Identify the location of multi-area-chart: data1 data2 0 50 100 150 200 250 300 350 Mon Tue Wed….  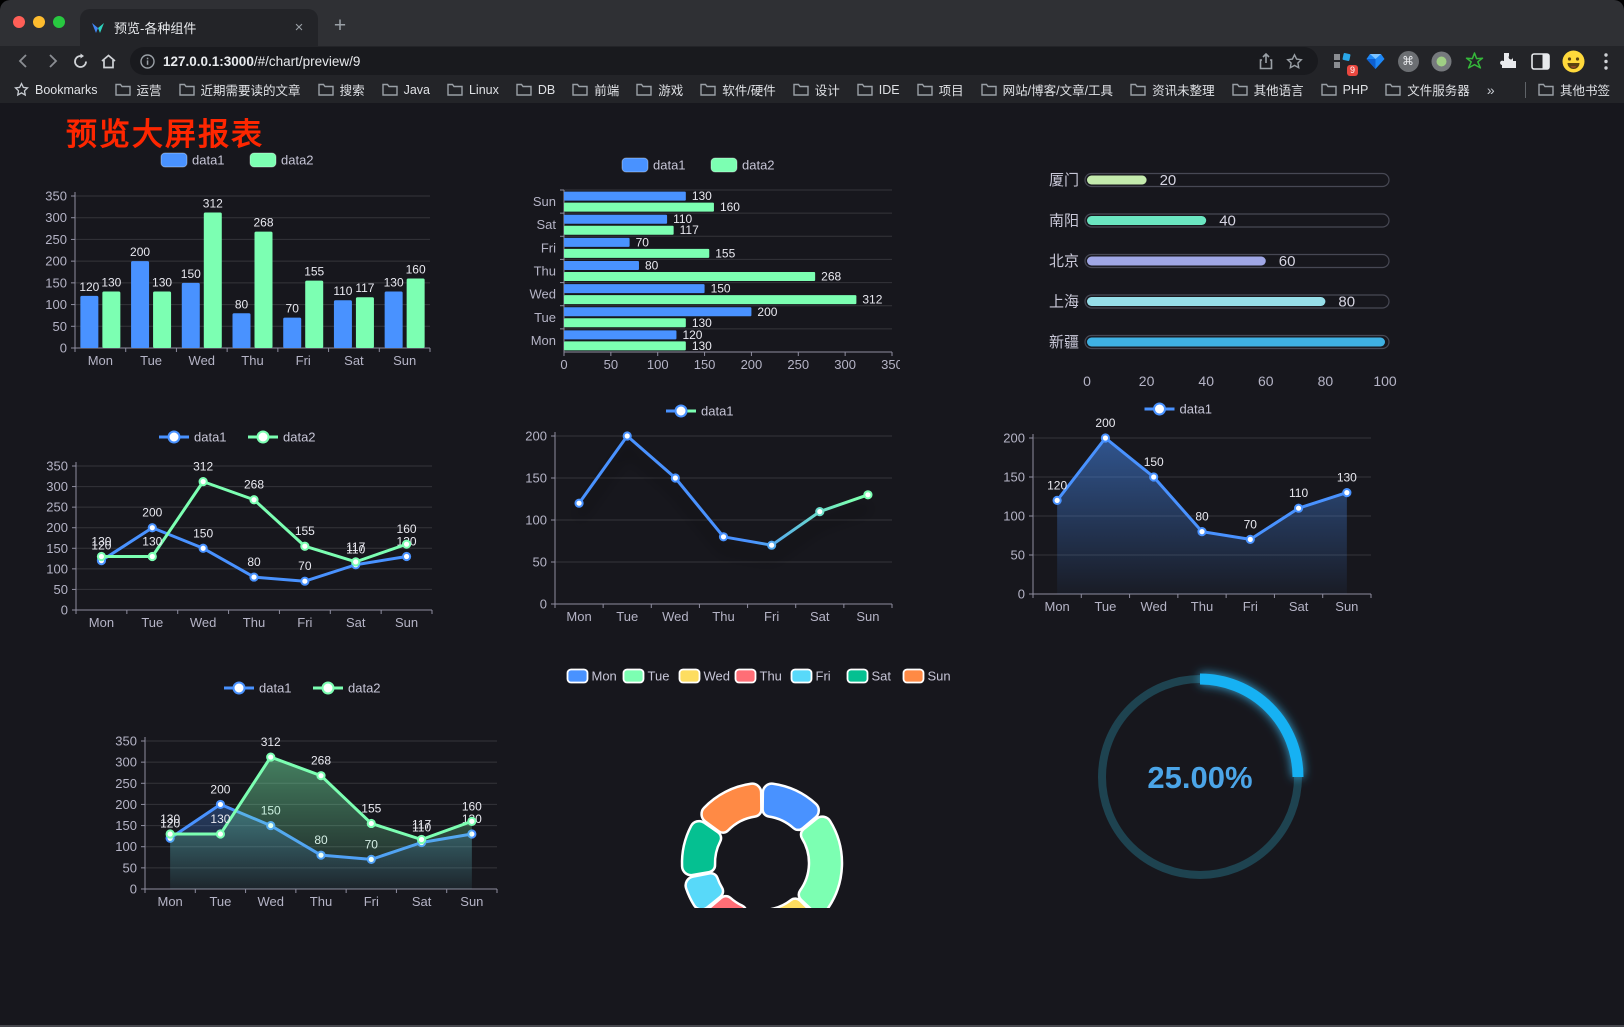
(305, 795).